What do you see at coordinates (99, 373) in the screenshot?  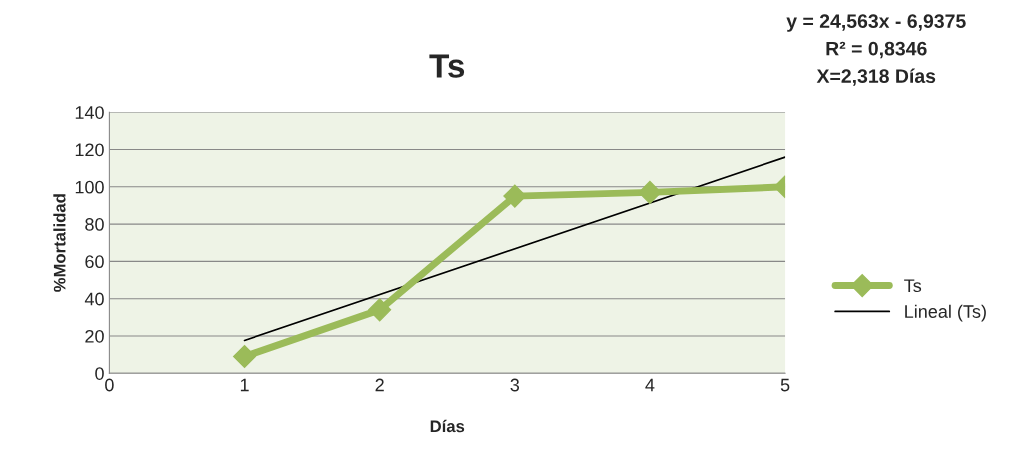 I see `y-tick-label: 0` at bounding box center [99, 373].